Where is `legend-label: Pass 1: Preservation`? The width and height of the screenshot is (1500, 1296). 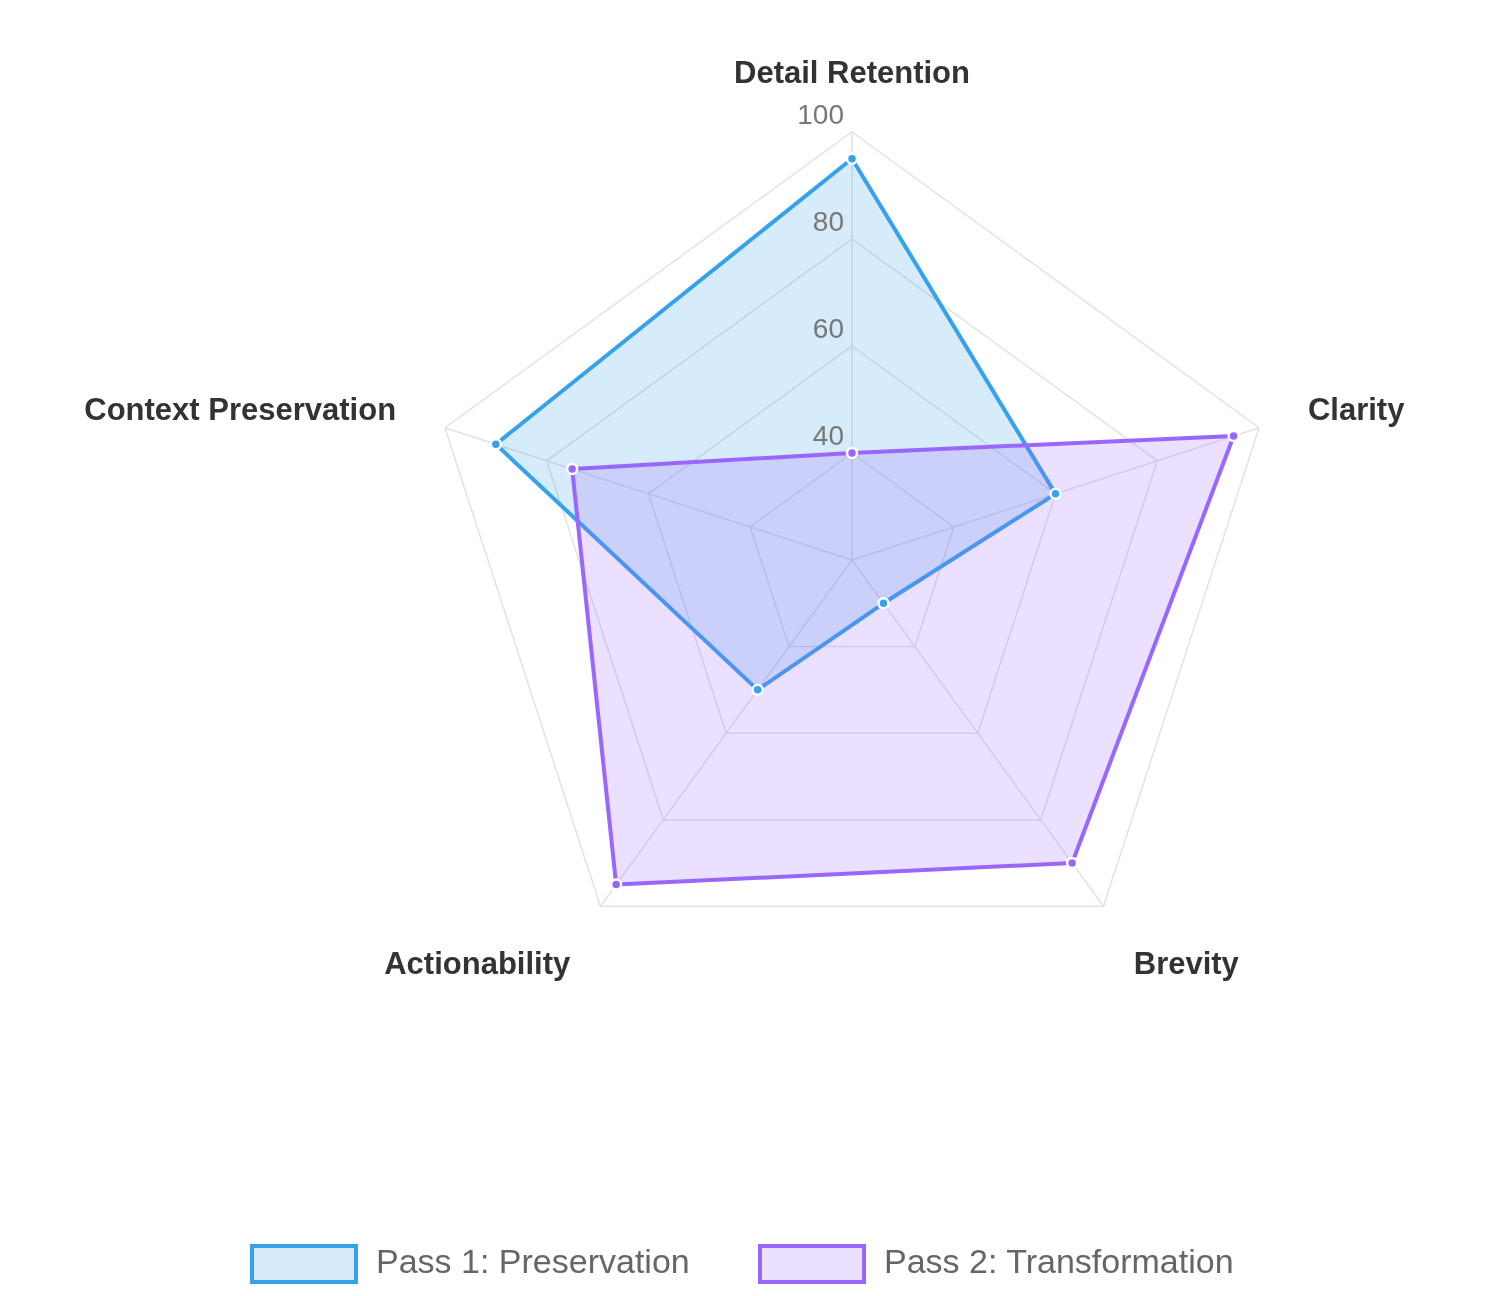 legend-label: Pass 1: Preservation is located at coordinates (533, 1260).